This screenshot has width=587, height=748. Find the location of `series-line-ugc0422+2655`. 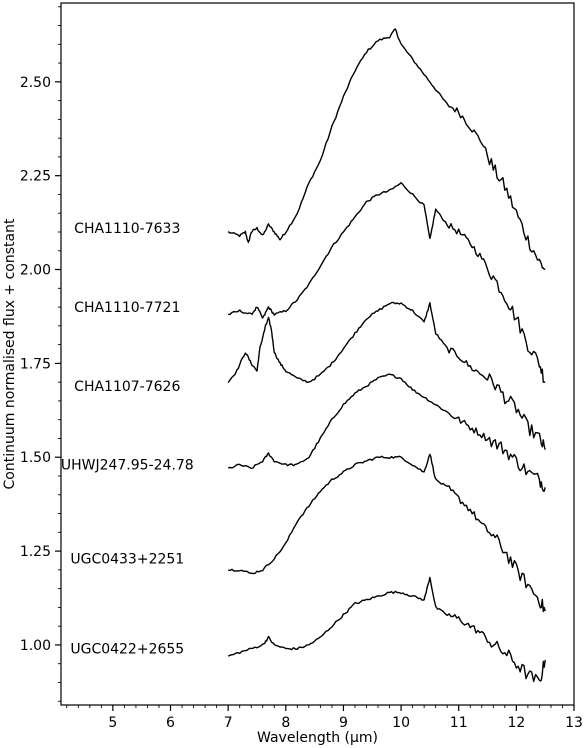

series-line-ugc0422+2655 is located at coordinates (386, 629).